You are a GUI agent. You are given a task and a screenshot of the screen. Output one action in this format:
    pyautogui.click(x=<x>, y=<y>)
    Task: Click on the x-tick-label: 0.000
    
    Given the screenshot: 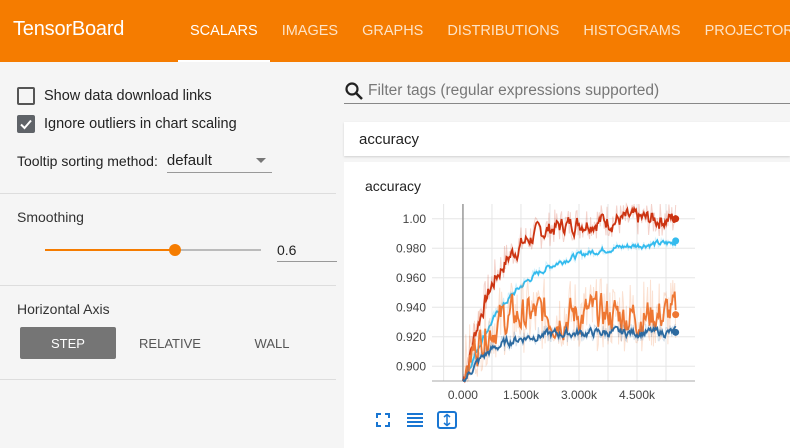 What is the action you would take?
    pyautogui.click(x=463, y=395)
    